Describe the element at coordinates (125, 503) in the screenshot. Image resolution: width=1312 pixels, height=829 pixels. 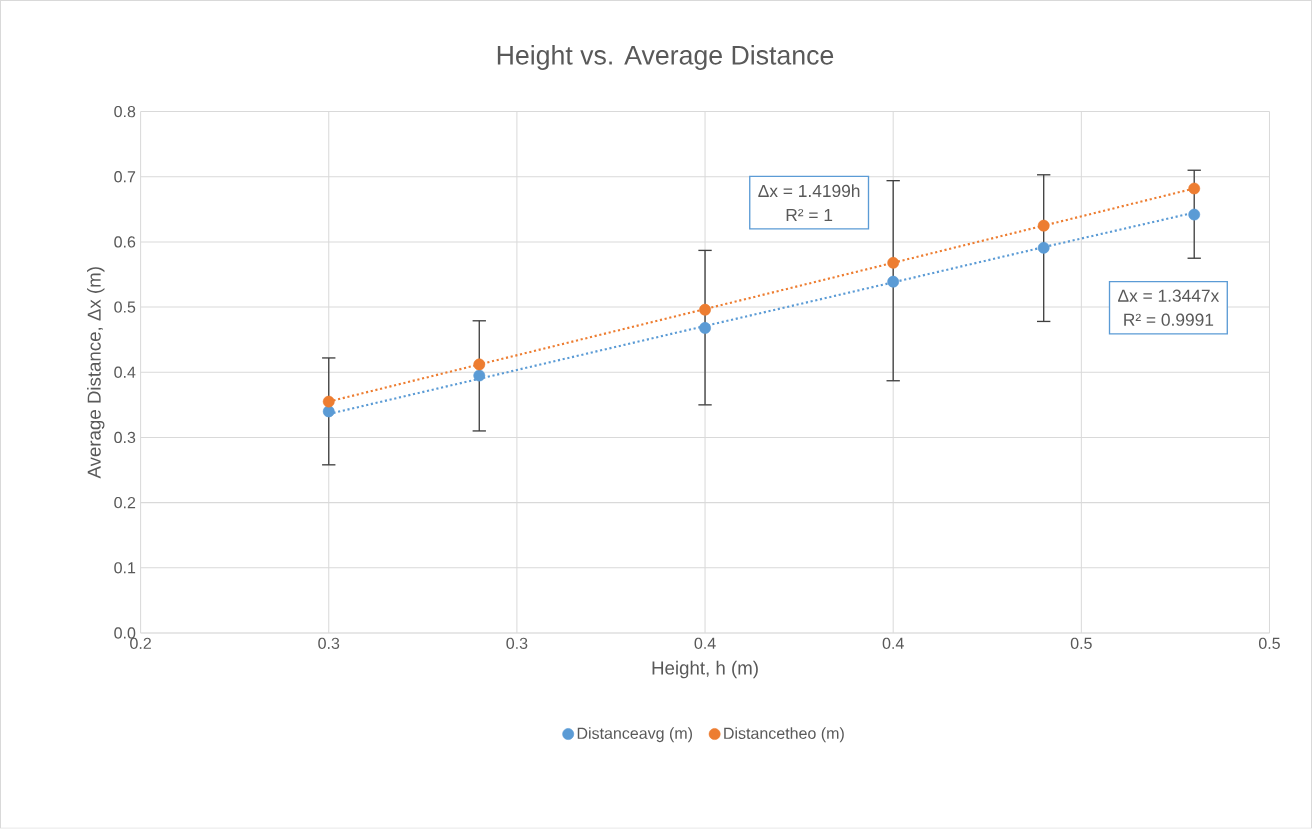
I see `y-tick-label: 0.2` at that location.